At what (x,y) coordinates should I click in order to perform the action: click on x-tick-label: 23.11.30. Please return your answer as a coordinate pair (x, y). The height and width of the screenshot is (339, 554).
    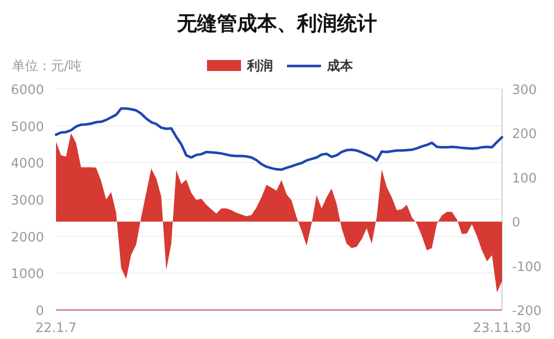
    Looking at the image, I should click on (502, 328).